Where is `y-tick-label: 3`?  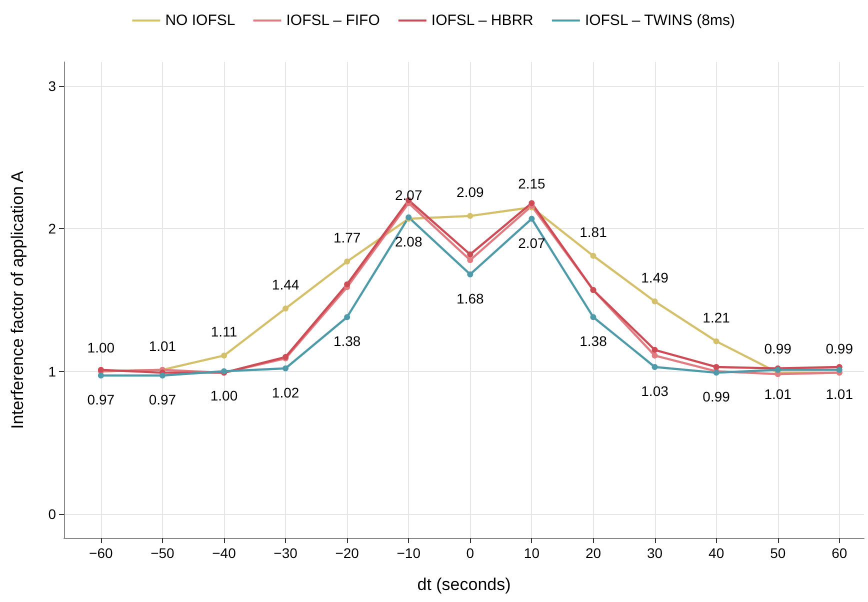
y-tick-label: 3 is located at coordinates (52, 86).